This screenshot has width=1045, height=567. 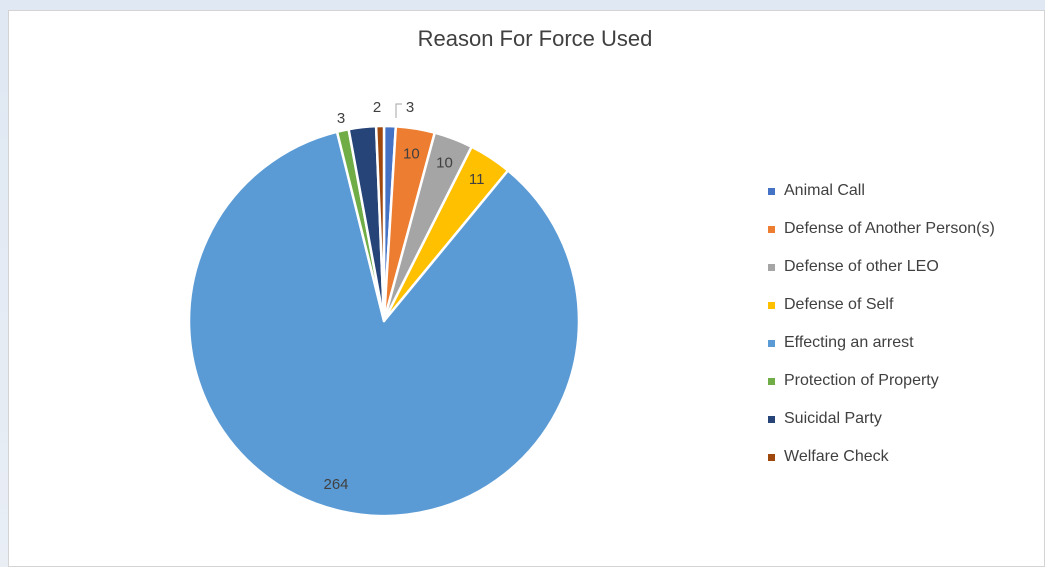 I want to click on legend-label: Animal Call, so click(x=824, y=190).